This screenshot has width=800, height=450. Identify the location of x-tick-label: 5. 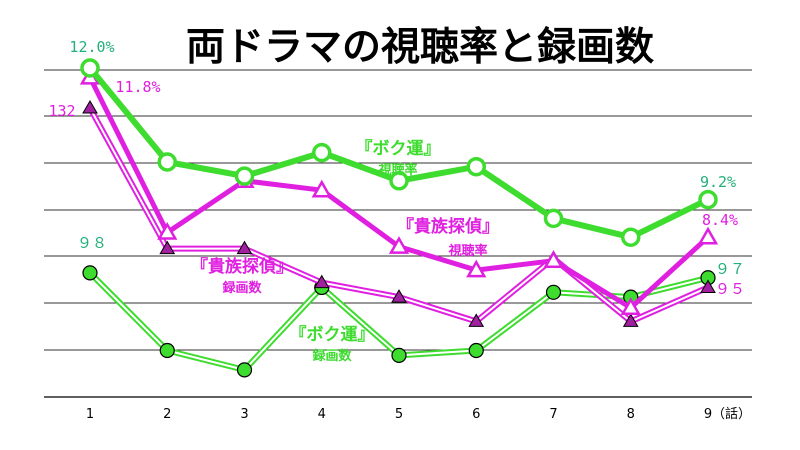
(399, 414).